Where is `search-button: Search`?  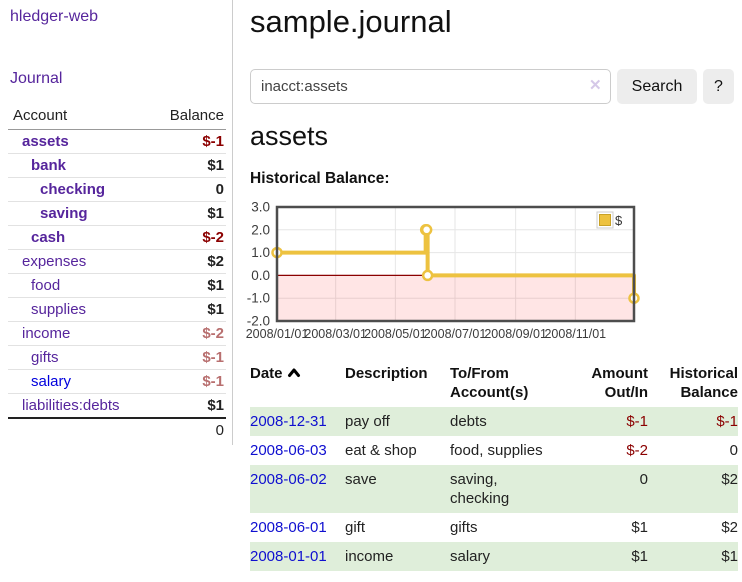
search-button: Search is located at coordinates (657, 86).